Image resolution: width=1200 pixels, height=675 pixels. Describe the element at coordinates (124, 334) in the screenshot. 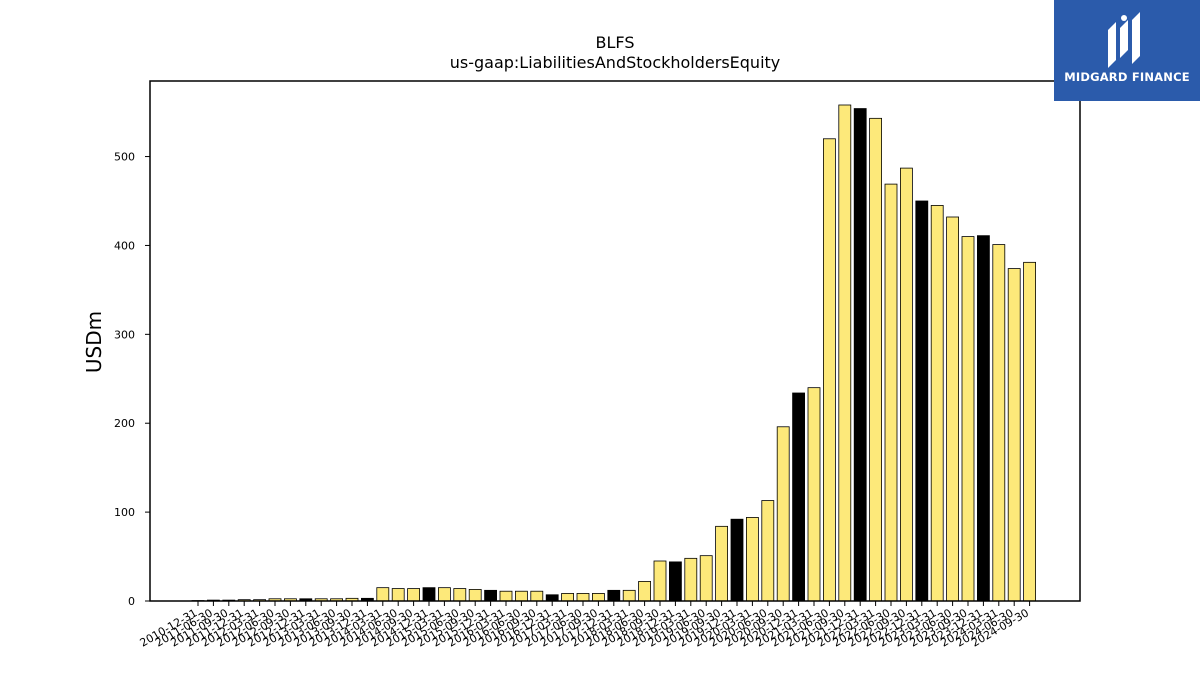

I see `y-tick-label: 300` at that location.